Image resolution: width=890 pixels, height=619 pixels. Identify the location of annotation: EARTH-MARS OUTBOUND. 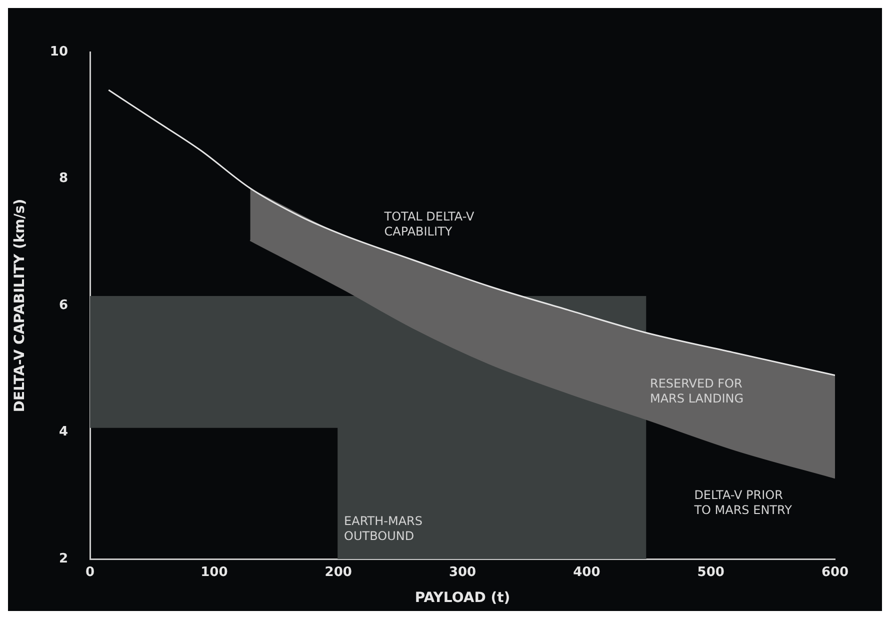
(383, 529).